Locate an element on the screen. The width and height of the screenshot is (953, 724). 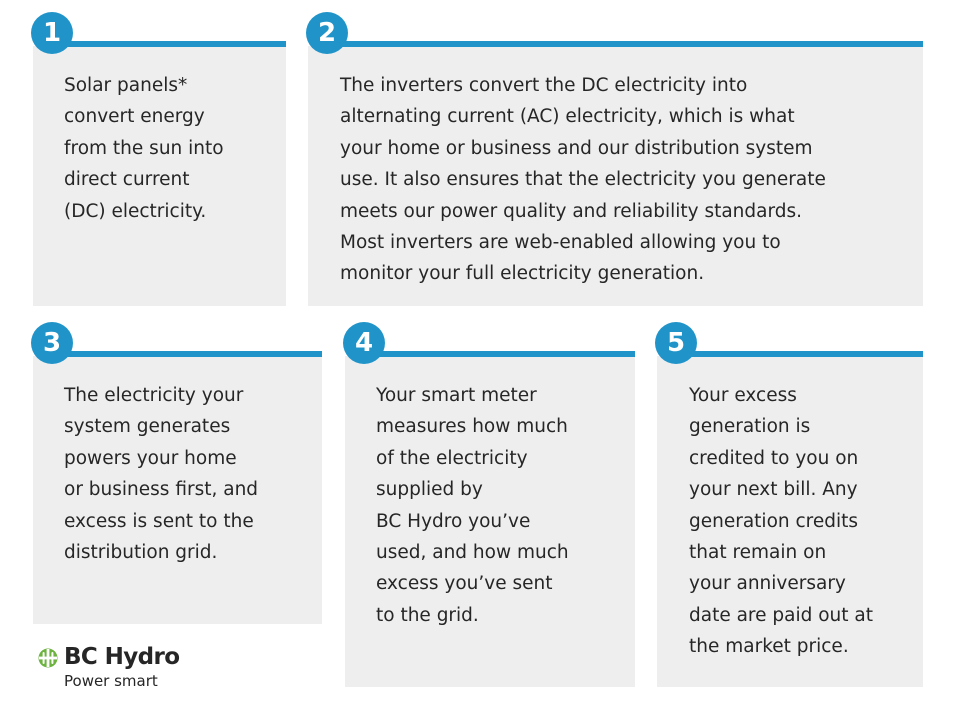
logo-name: BC Hydro is located at coordinates (122, 657).